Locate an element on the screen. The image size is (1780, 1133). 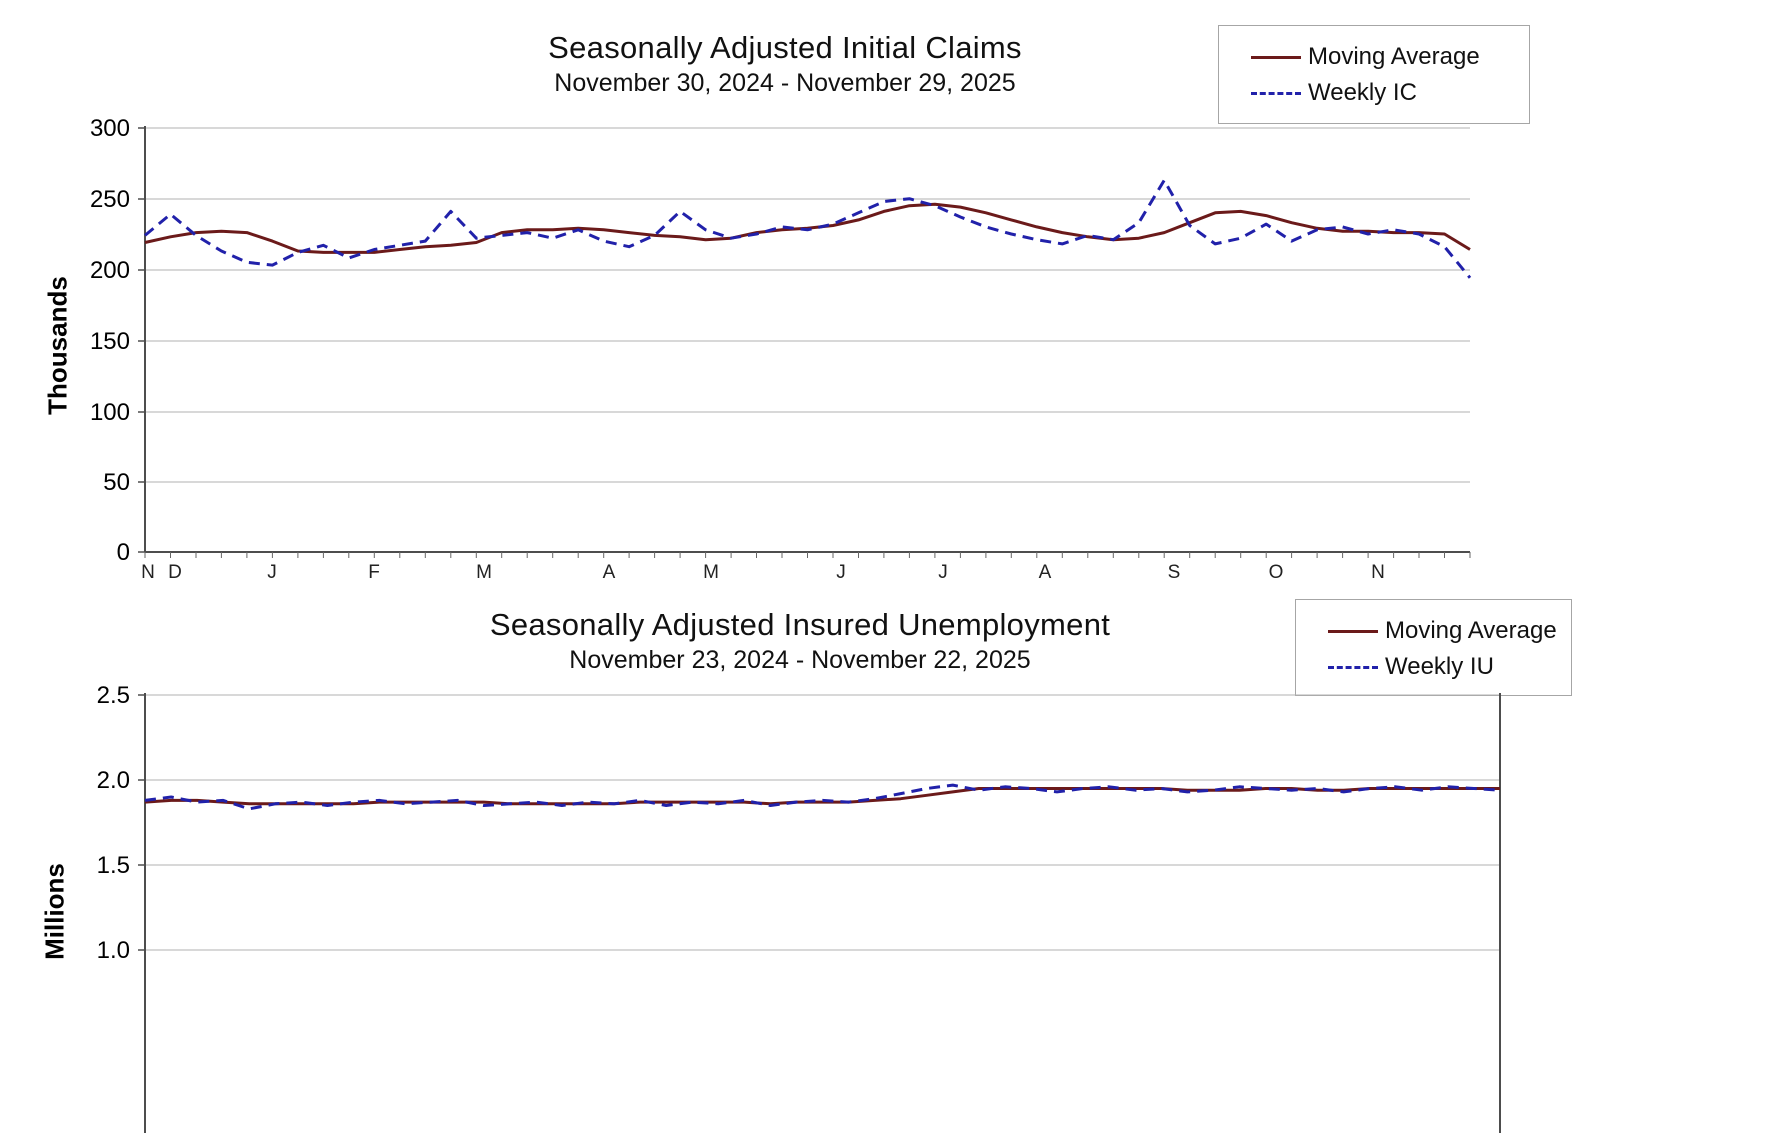
y-tick-label: 2.0 is located at coordinates (113, 780).